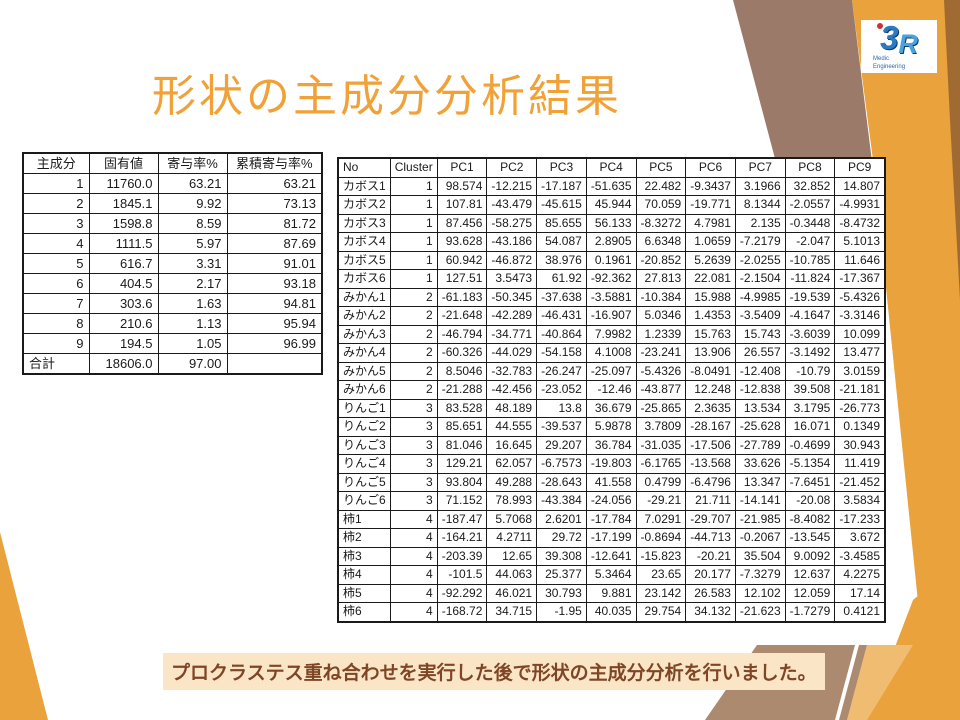 This screenshot has height=720, width=960. I want to click on table-cell: -168.72, so click(462, 612).